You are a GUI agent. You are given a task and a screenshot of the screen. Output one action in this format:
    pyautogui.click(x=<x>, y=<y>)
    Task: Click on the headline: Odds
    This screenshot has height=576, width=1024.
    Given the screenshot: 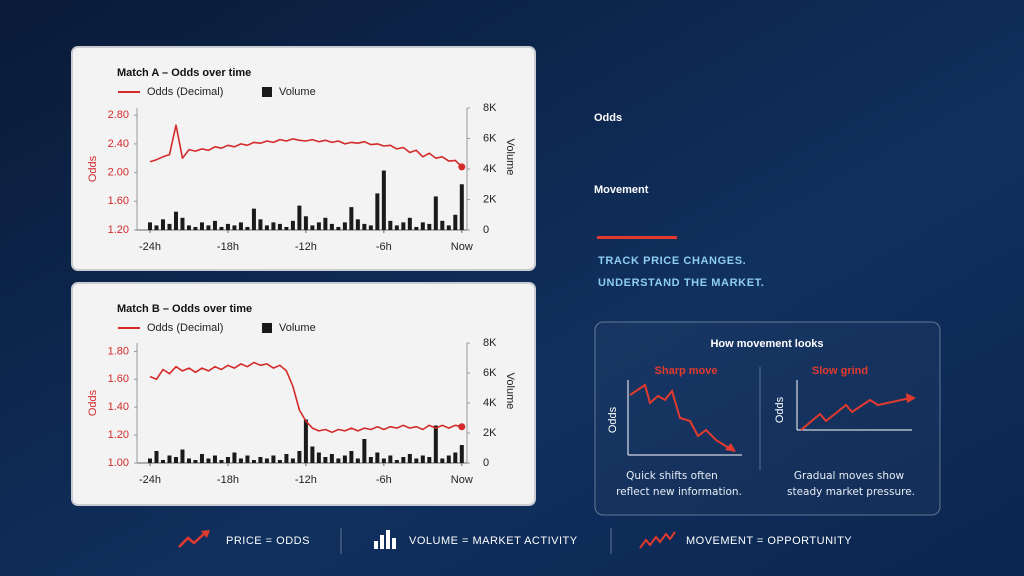 What is the action you would take?
    pyautogui.click(x=608, y=118)
    